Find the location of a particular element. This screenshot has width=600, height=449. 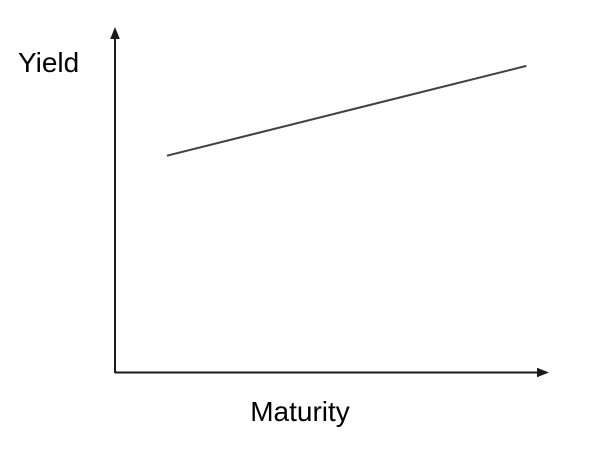

yield-curve-line is located at coordinates (346, 110).